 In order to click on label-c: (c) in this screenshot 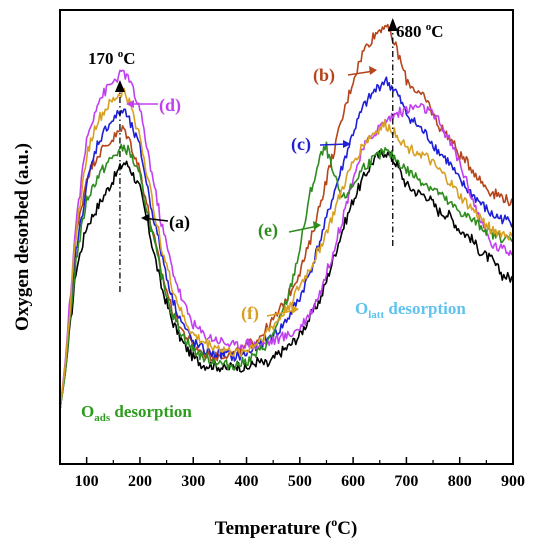, I will do `click(301, 144)`.